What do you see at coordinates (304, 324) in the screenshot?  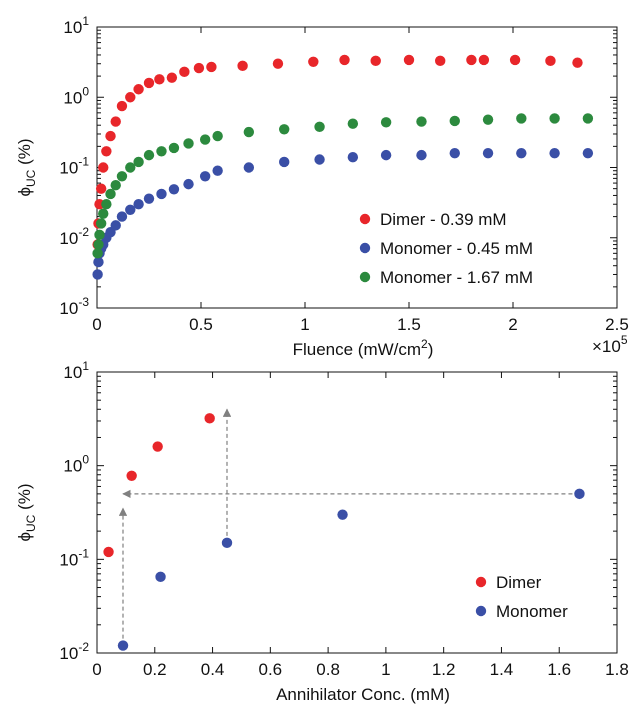 I see `top-x-tick-label: 1` at bounding box center [304, 324].